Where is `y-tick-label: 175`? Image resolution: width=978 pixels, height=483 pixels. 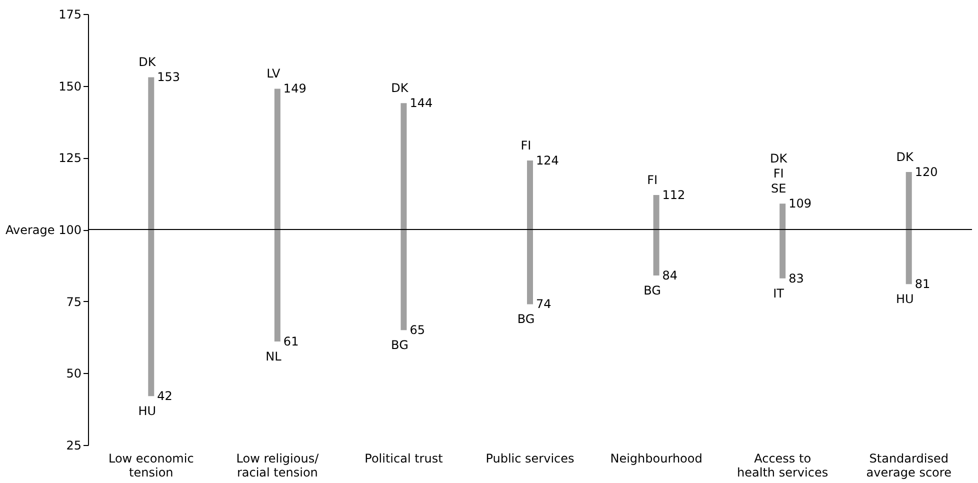
y-tick-label: 175 is located at coordinates (70, 15).